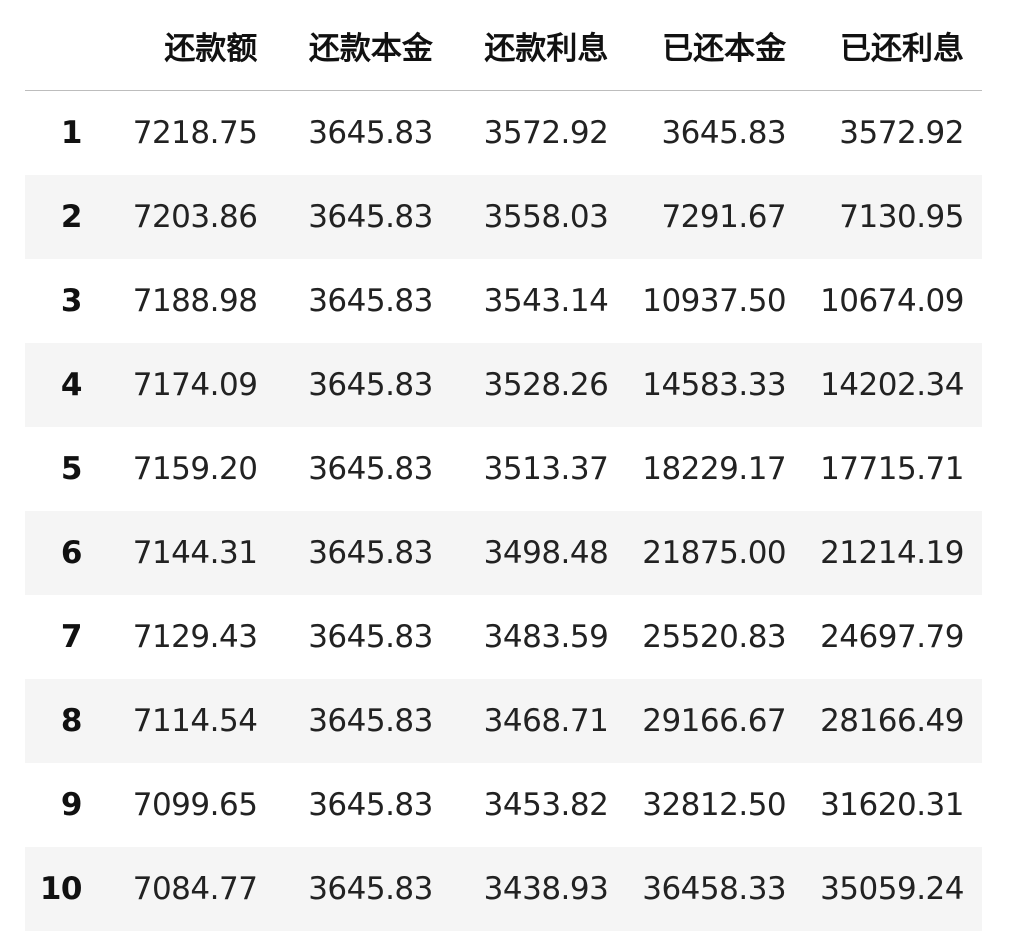 This screenshot has height=944, width=1010. Describe the element at coordinates (714, 553) in the screenshot. I see `table-cell: 21875.00` at that location.